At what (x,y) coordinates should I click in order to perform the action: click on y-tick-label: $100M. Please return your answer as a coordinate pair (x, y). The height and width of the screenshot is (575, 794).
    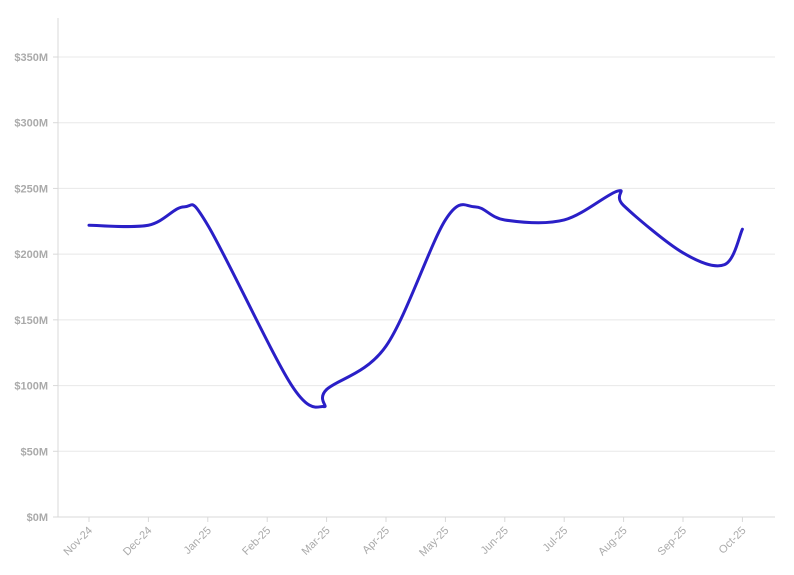
    Looking at the image, I should click on (31, 387).